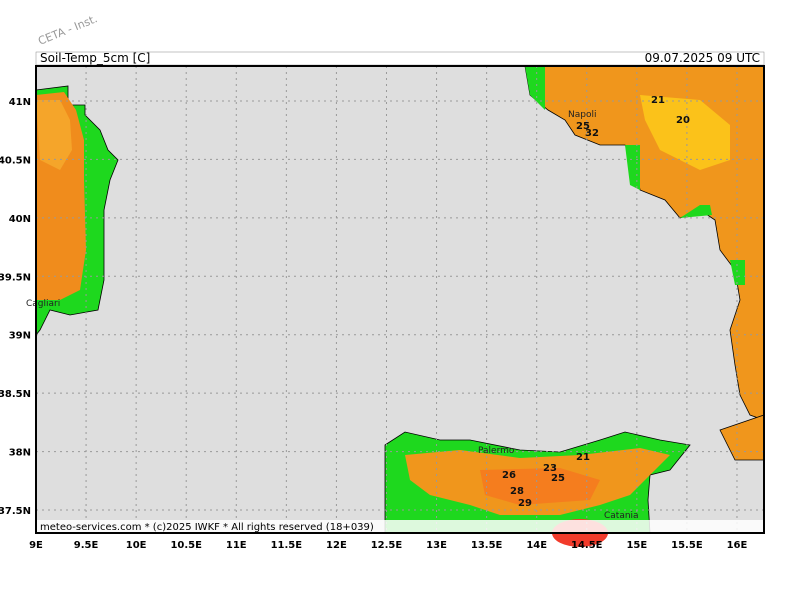  What do you see at coordinates (15, 394) in the screenshot?
I see `lat-label: 38.5N` at bounding box center [15, 394].